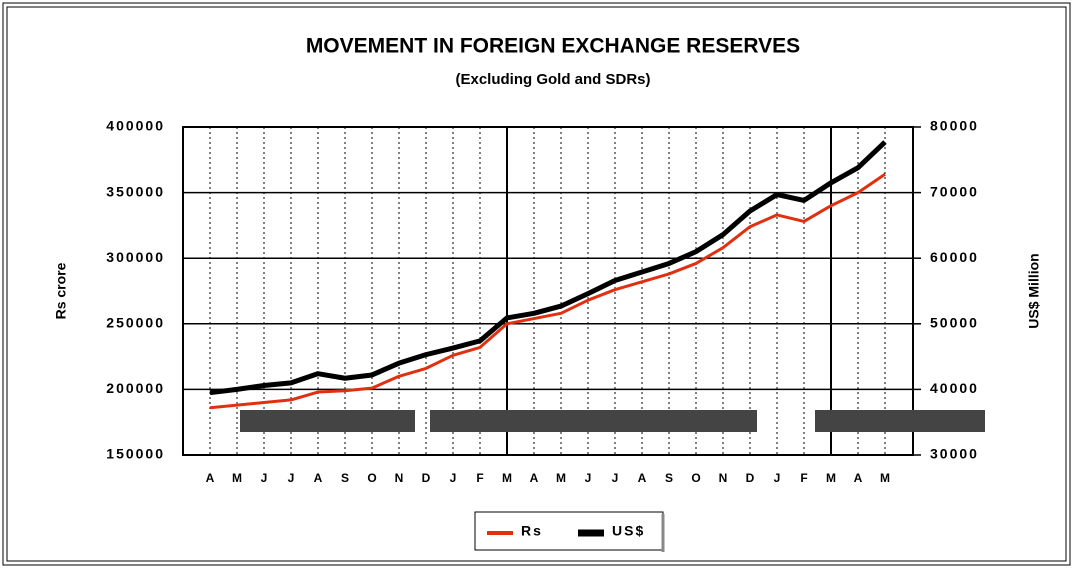  I want to click on y-tick-label: 250000, so click(135, 323).